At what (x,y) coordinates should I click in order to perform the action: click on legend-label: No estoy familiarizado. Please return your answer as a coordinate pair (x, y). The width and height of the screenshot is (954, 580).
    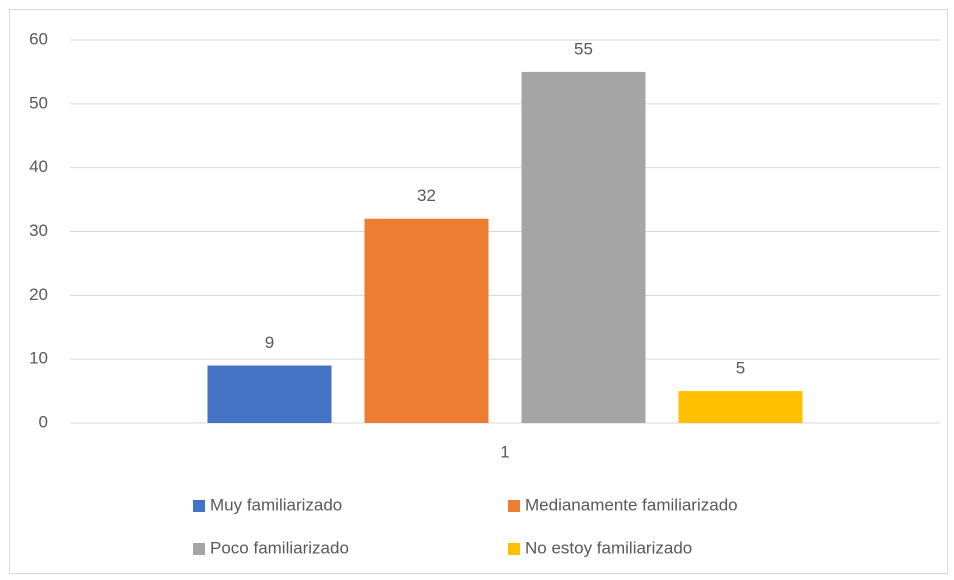
    Looking at the image, I should click on (608, 547).